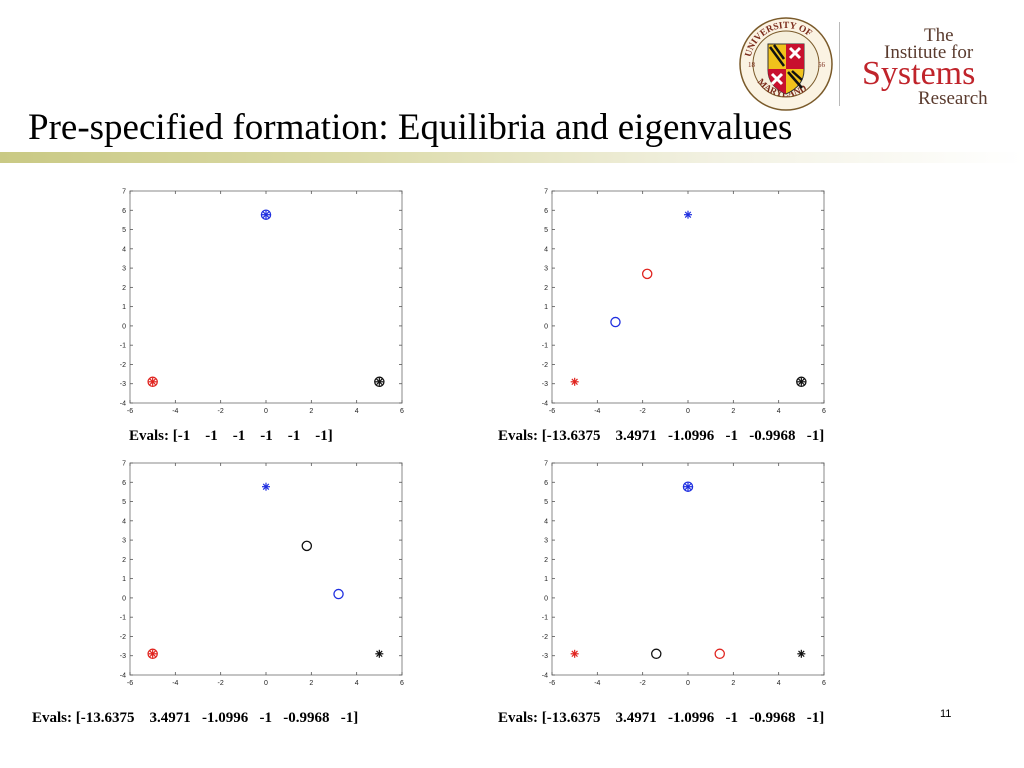 Image resolution: width=1024 pixels, height=768 pixels. Describe the element at coordinates (939, 35) in the screenshot. I see `isr-logo-line1: The` at that location.